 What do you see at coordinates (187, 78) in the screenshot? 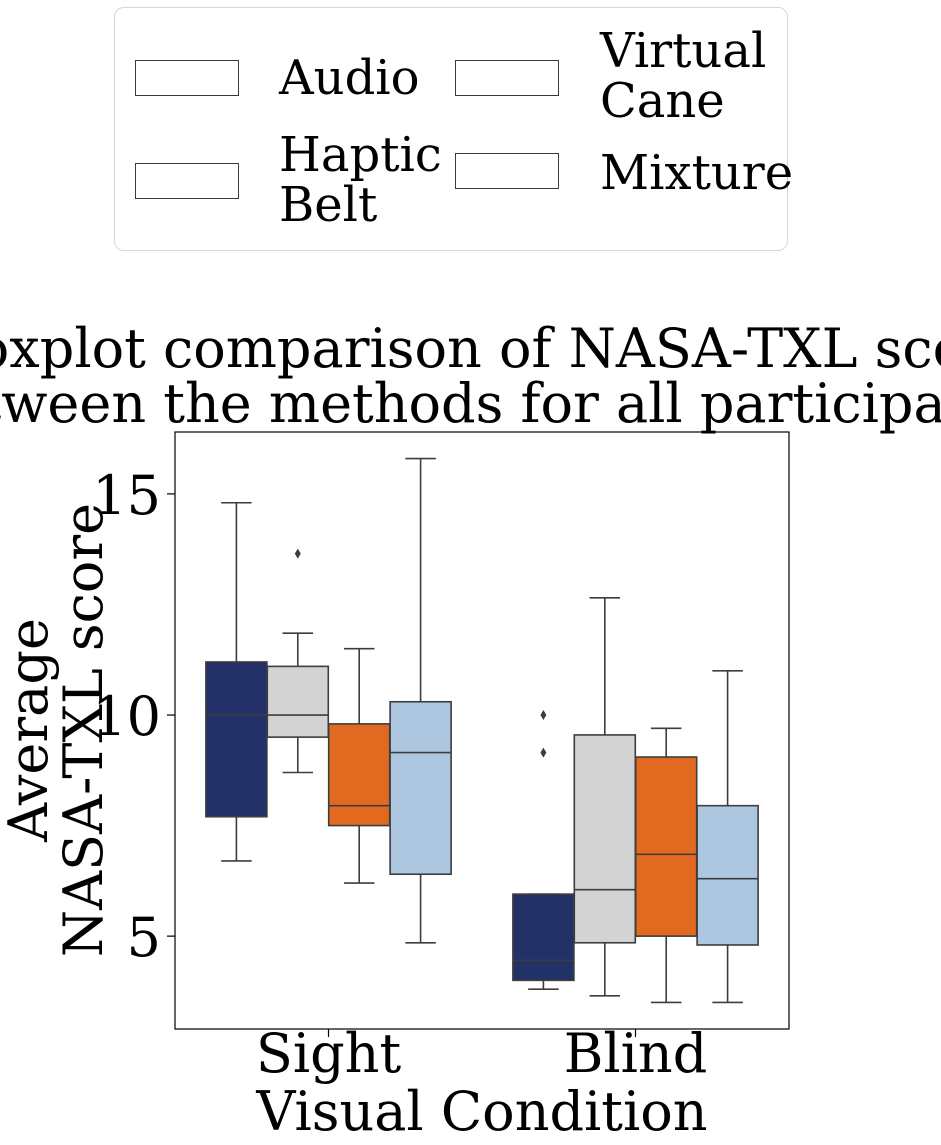
I see `legend-swatch-audio` at bounding box center [187, 78].